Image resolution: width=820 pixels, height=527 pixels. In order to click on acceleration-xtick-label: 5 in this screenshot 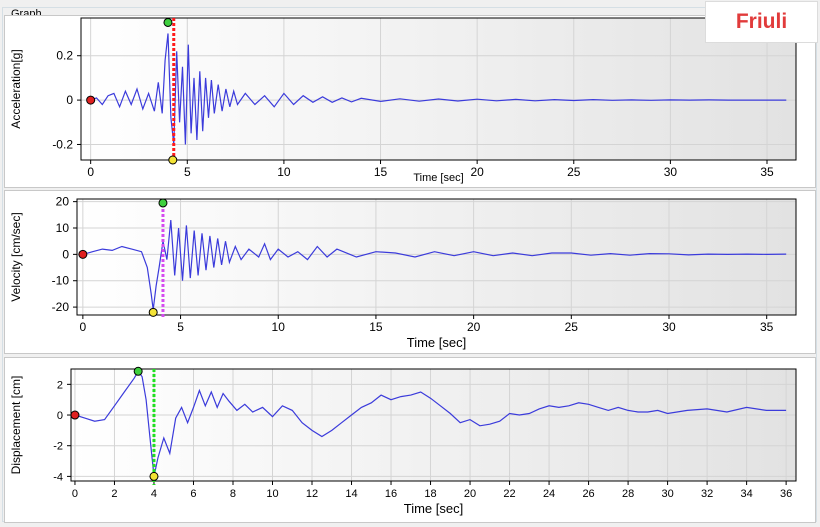, I will do `click(187, 172)`.